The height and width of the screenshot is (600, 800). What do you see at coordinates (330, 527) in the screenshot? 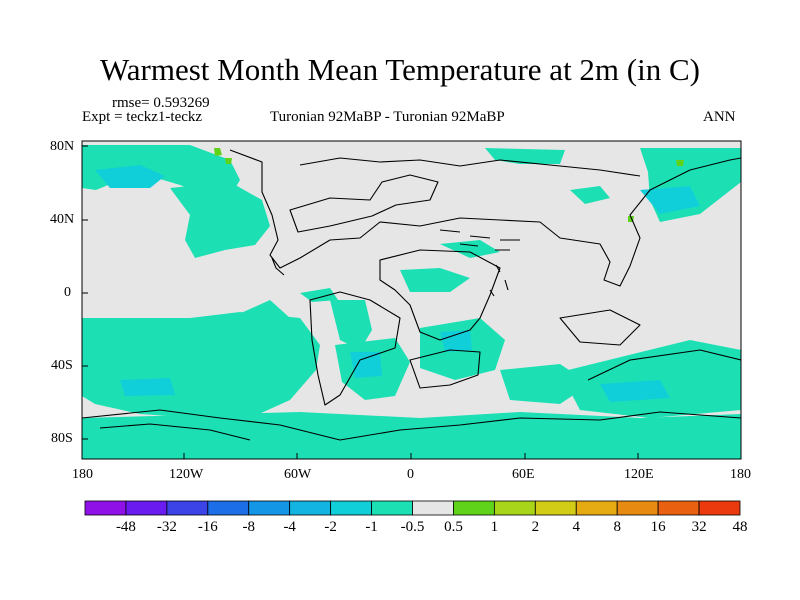
I see `colorbar-label: -2` at bounding box center [330, 527].